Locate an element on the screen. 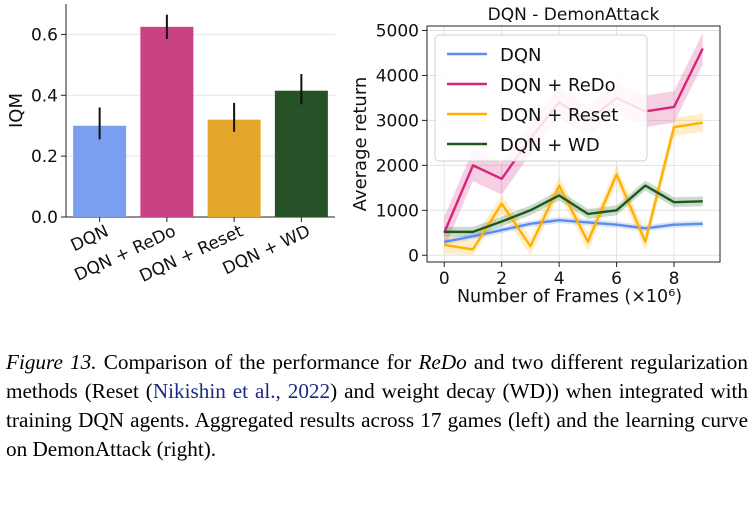  legend-box is located at coordinates (541, 98).